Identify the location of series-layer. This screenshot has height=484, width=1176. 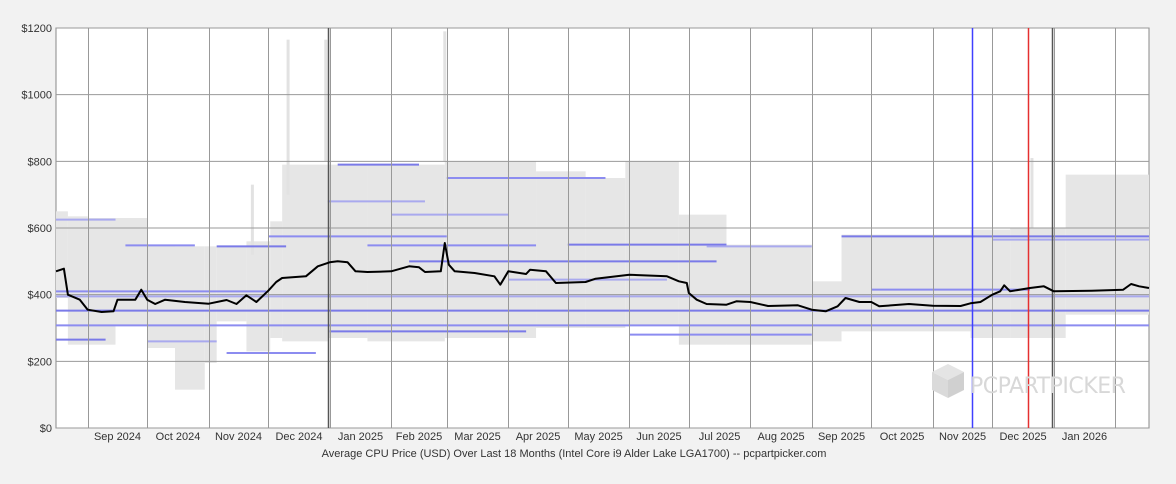
(602, 277).